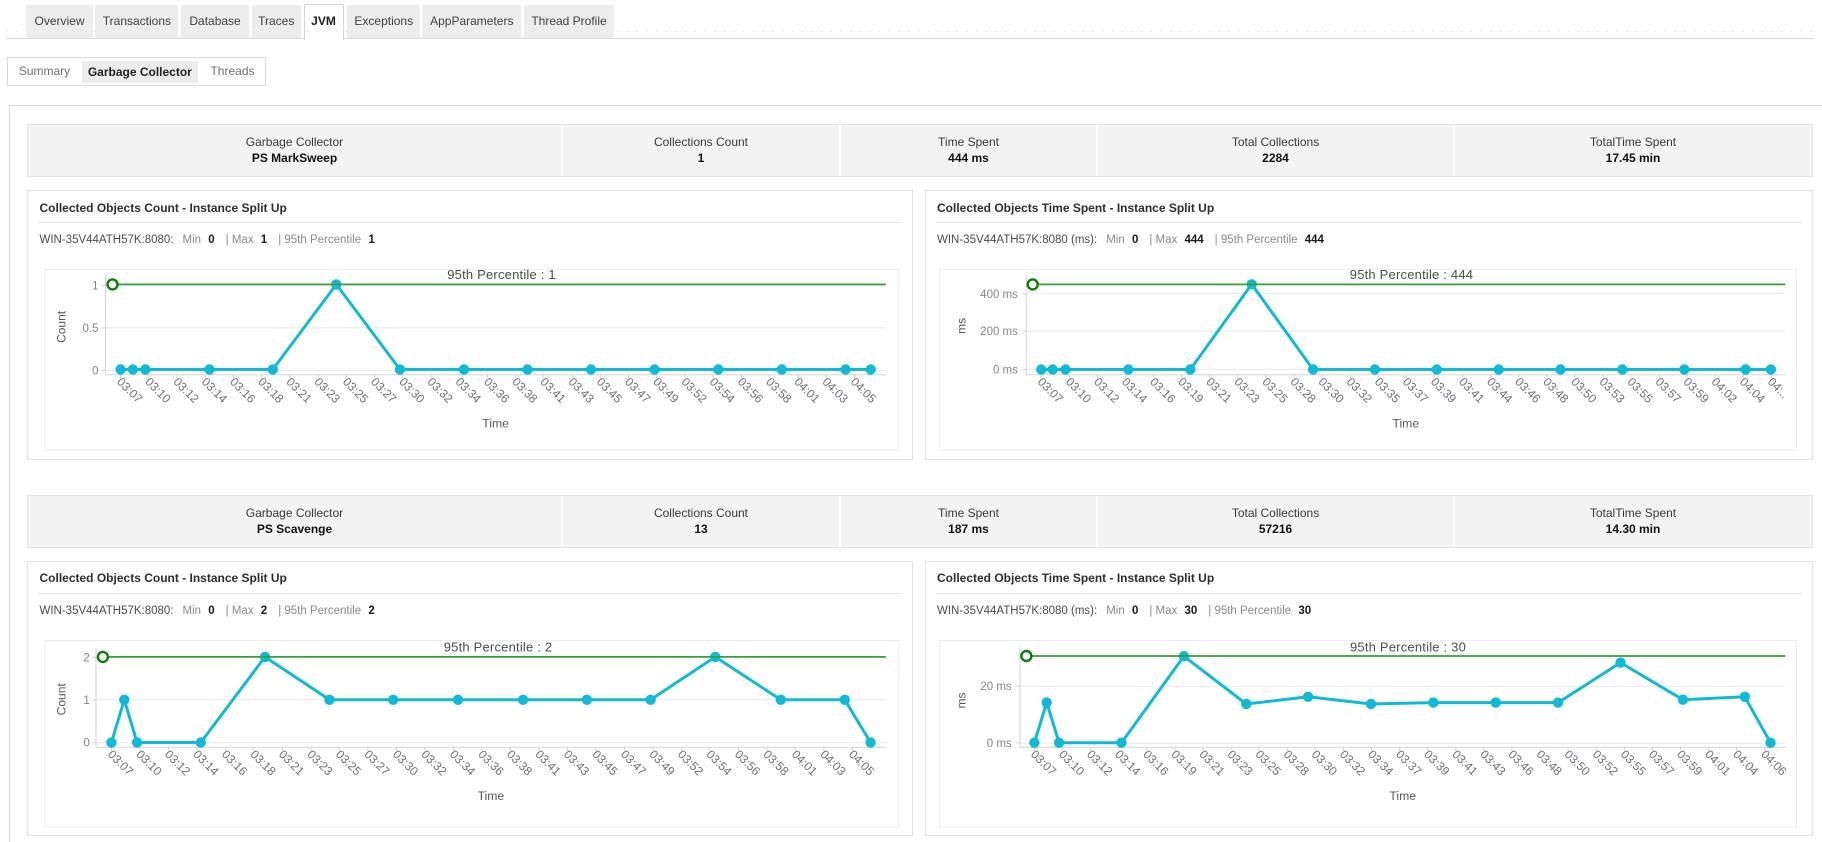  Describe the element at coordinates (996, 687) in the screenshot. I see `svg-text: 20 ms` at that location.